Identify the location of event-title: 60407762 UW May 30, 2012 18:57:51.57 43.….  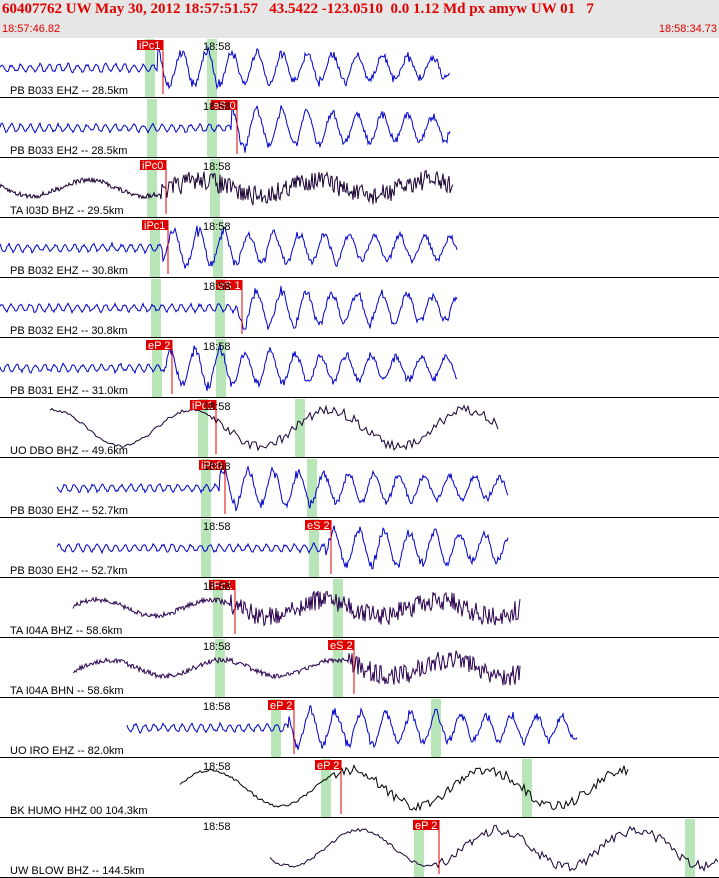
(298, 9).